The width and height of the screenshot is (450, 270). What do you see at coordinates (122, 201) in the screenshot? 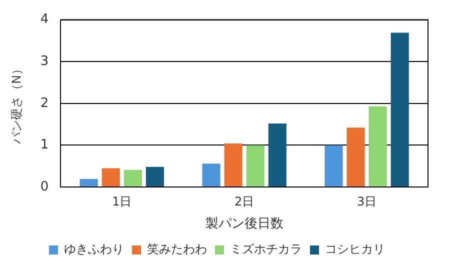
I see `x-tick-label: 1日` at bounding box center [122, 201].